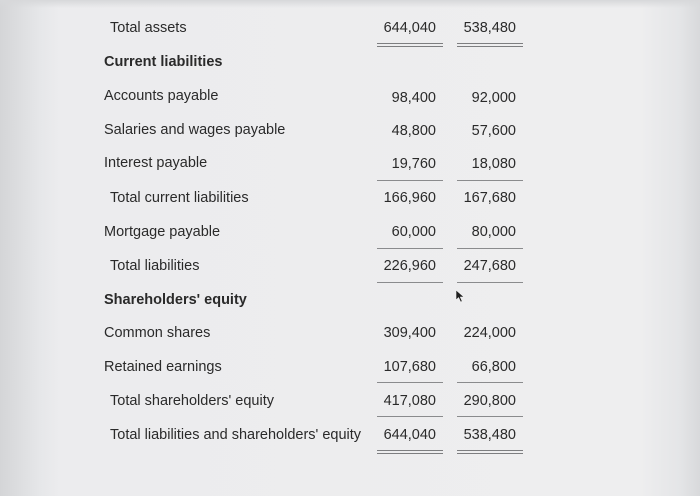 The height and width of the screenshot is (496, 700). Describe the element at coordinates (179, 198) in the screenshot. I see `label-total-current-liabilities: Total current liabilities` at that location.